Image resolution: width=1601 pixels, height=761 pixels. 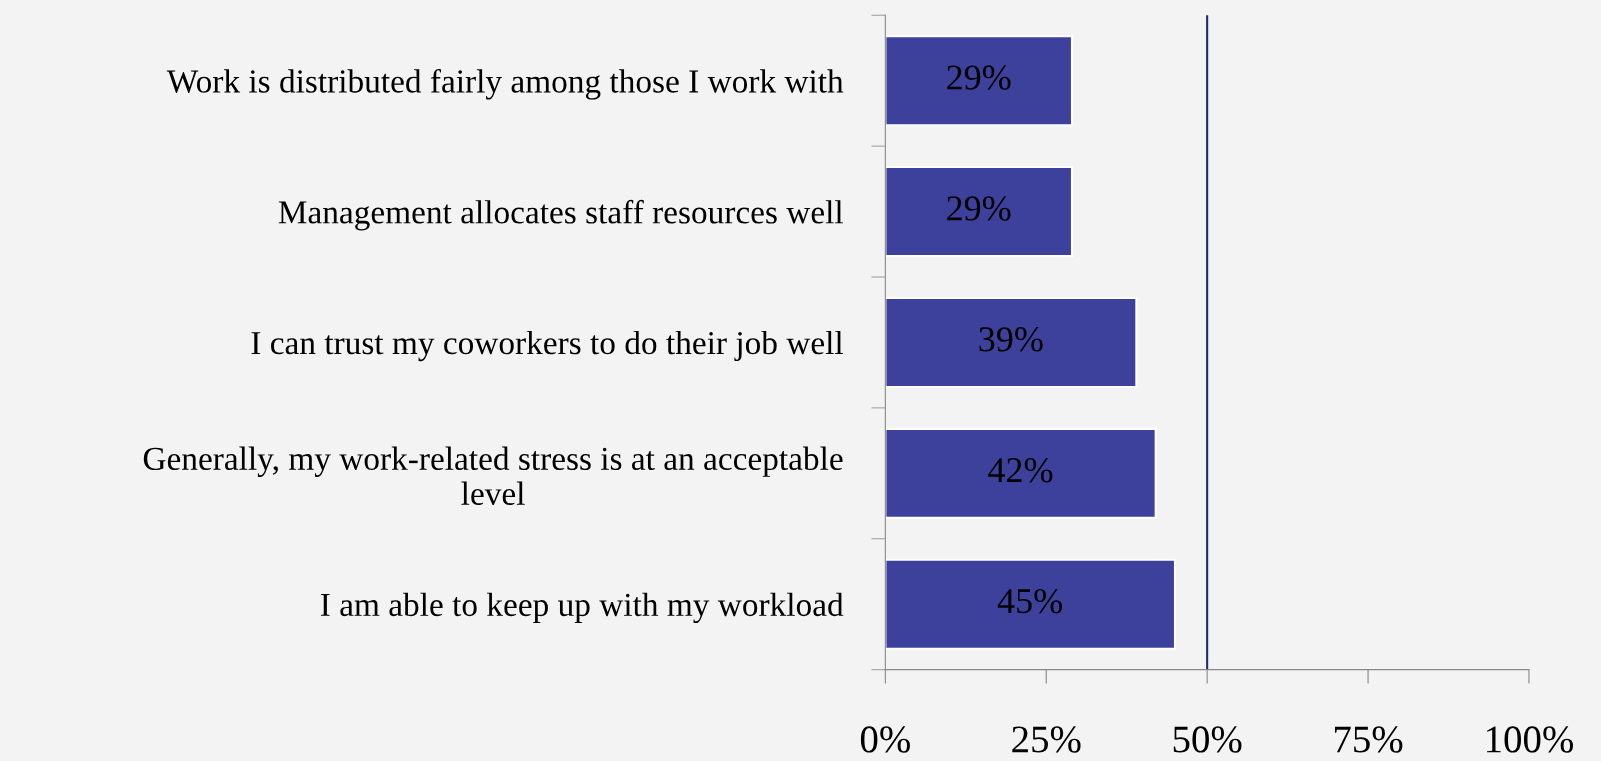 What do you see at coordinates (560, 215) in the screenshot?
I see `y-tick-label: Management allocates staff resources well` at bounding box center [560, 215].